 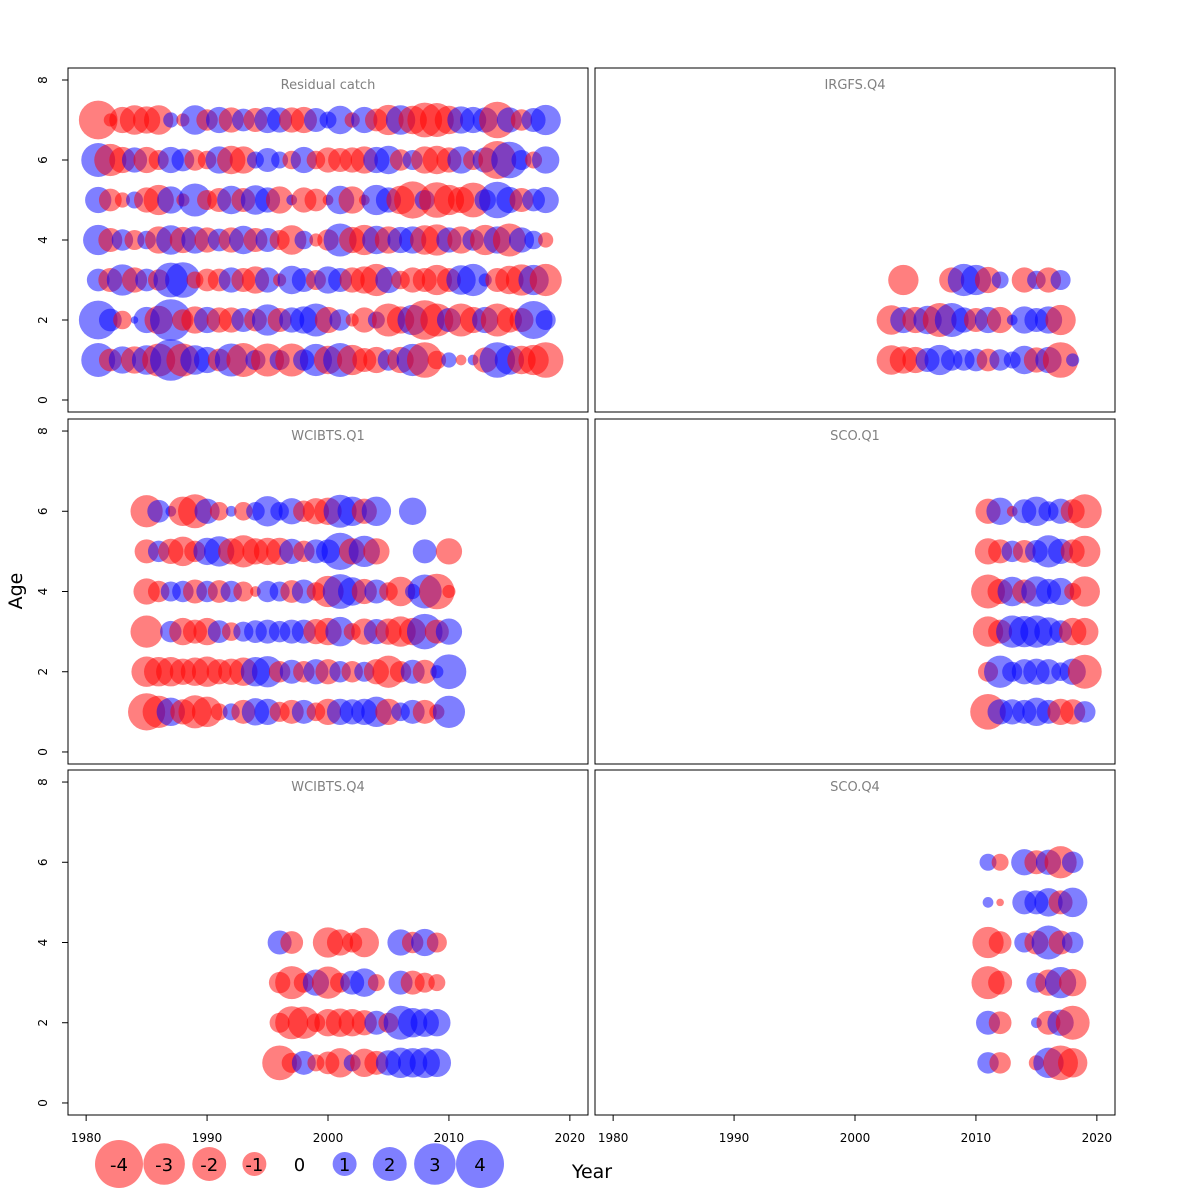 What do you see at coordinates (299, 1165) in the screenshot?
I see `legend-item: 0` at bounding box center [299, 1165].